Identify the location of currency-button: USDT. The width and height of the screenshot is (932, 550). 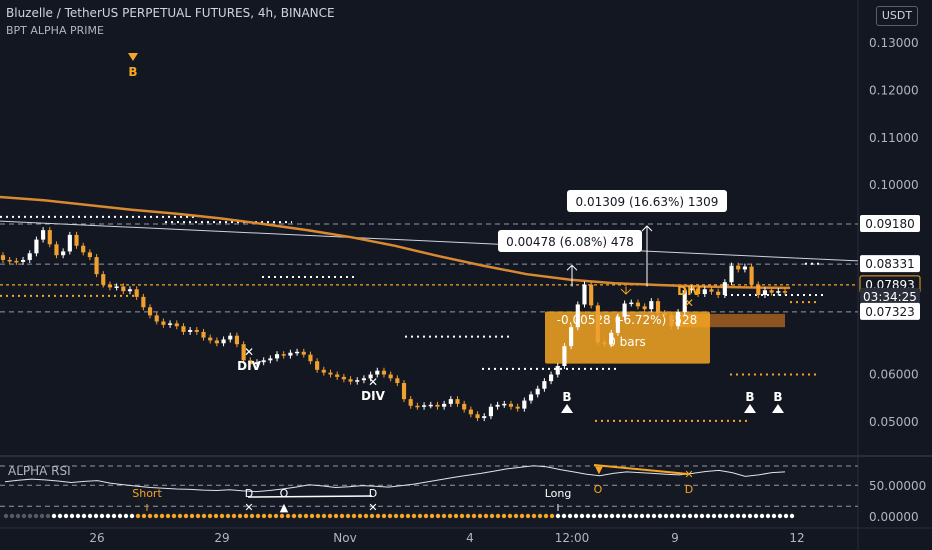
(897, 16).